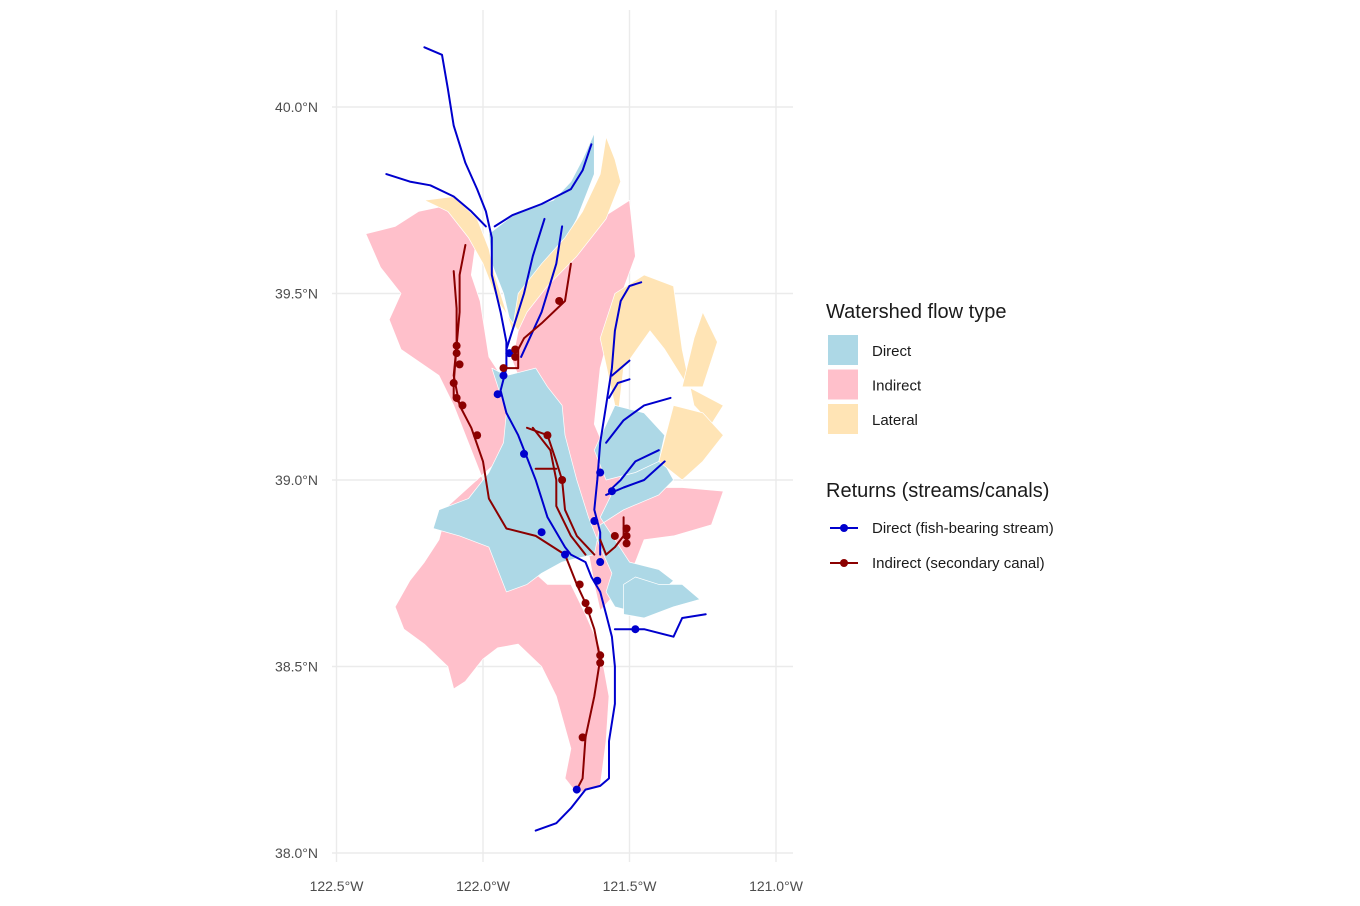 This screenshot has width=1360, height=906. Describe the element at coordinates (296, 480) in the screenshot. I see `y-tick-label: 39.0°N` at that location.